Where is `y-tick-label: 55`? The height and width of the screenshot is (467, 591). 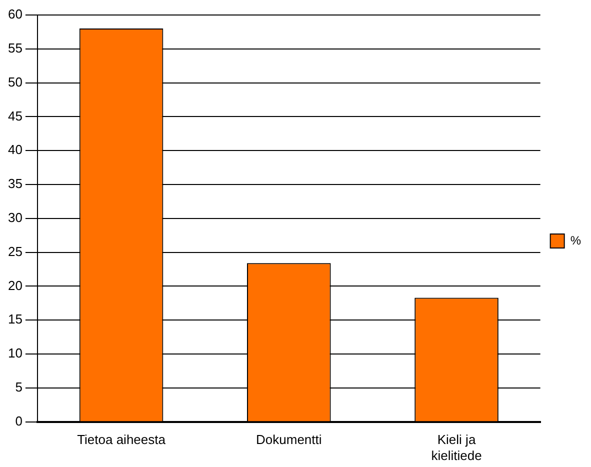
y-tick-label: 55 is located at coordinates (15, 48).